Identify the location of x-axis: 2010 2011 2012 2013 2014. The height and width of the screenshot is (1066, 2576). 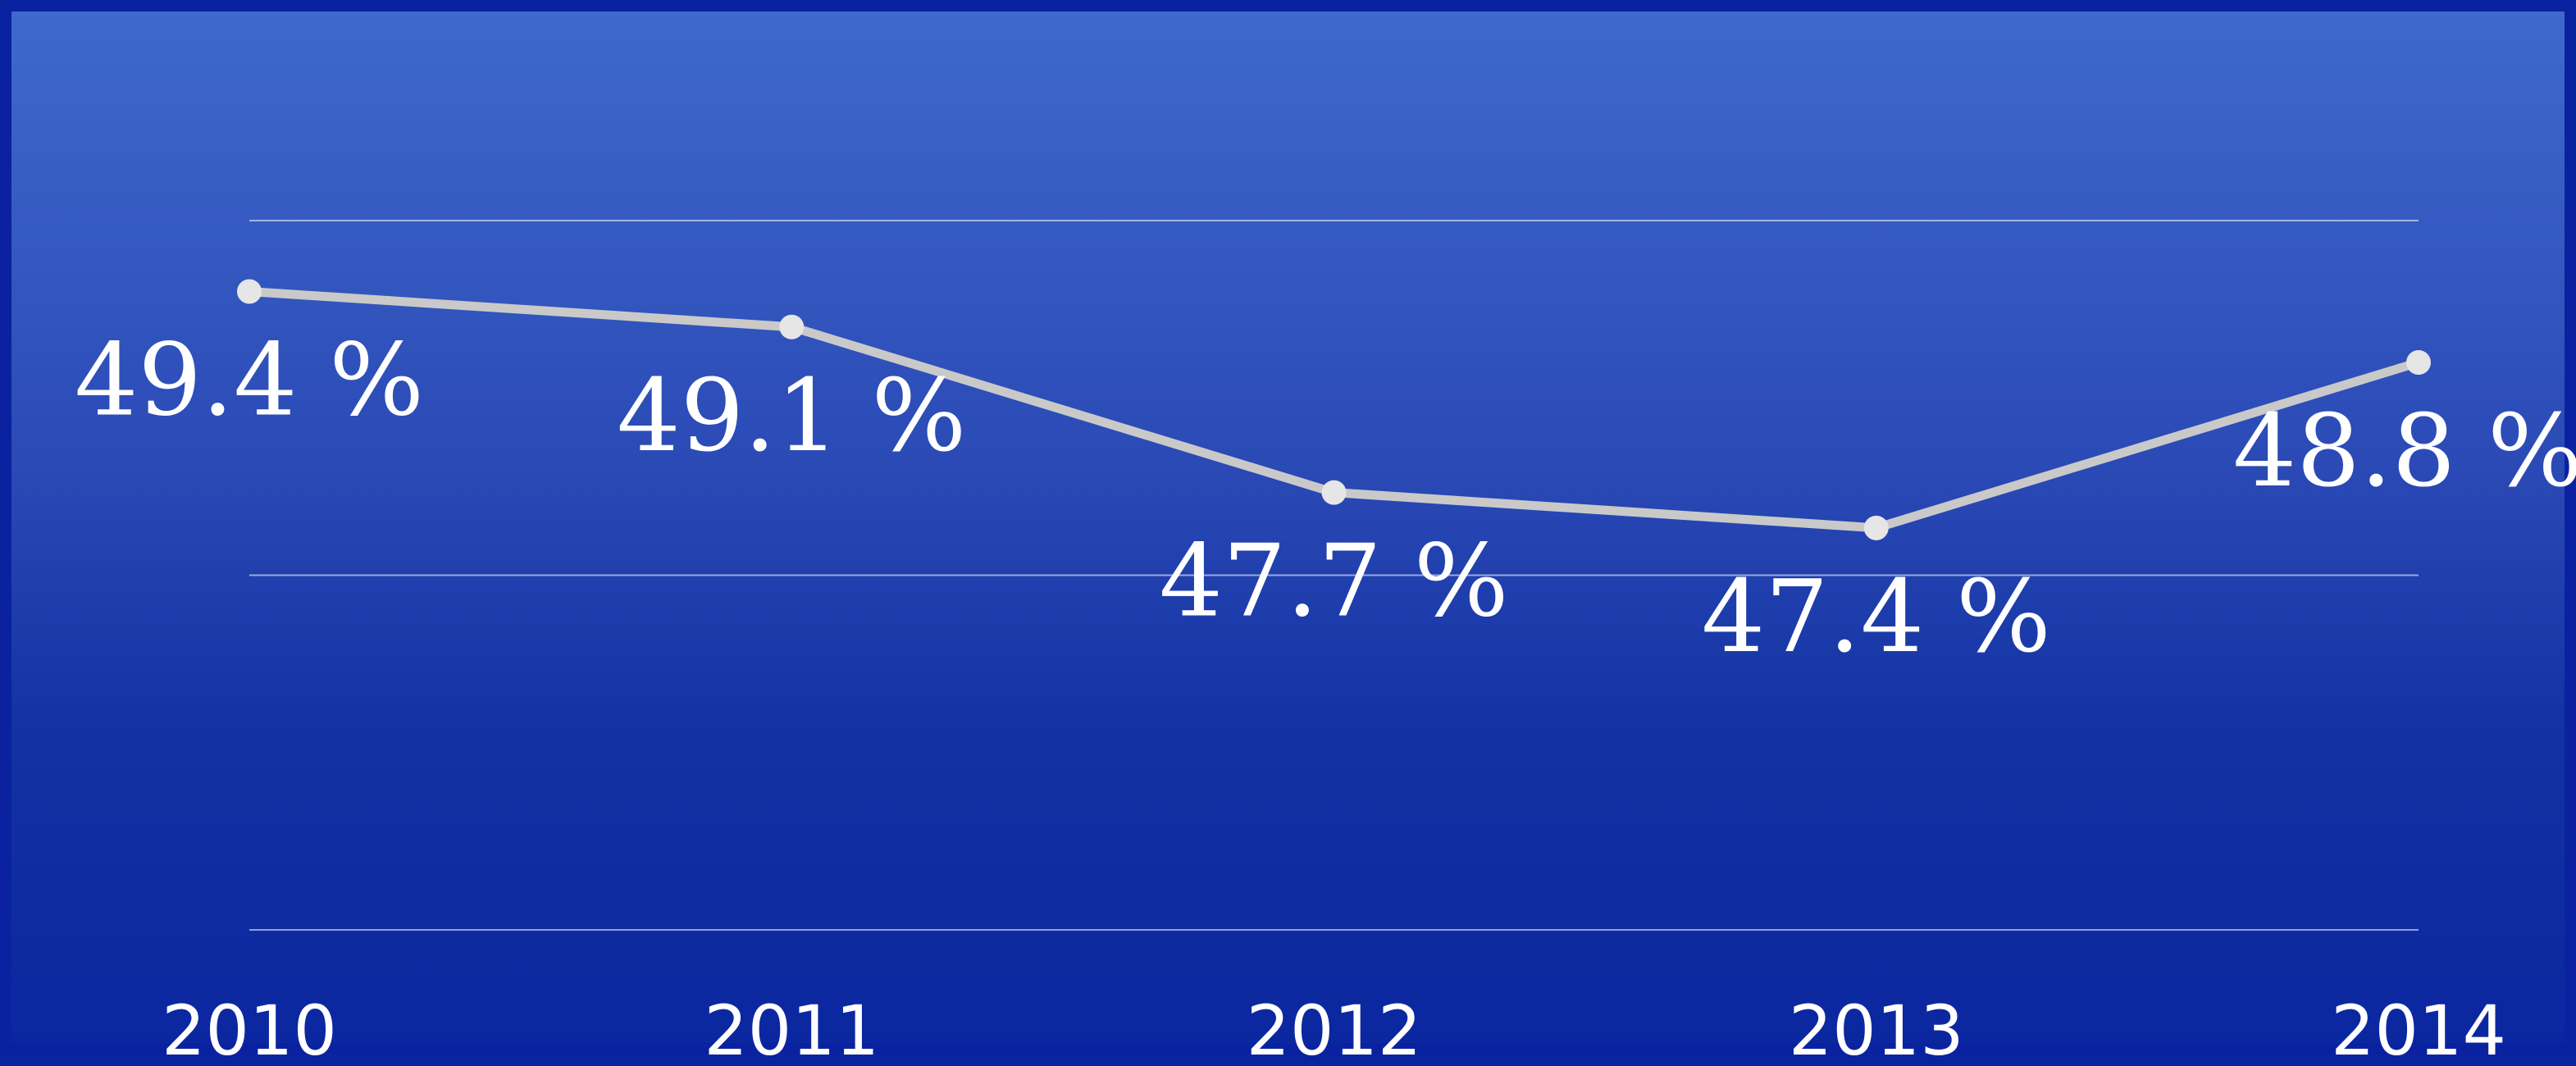
(1334, 1028).